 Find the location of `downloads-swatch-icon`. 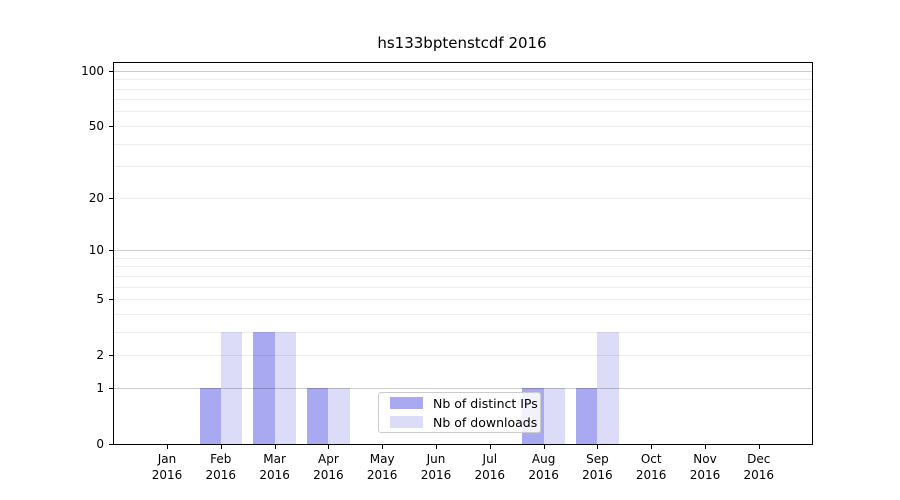

downloads-swatch-icon is located at coordinates (406, 422).